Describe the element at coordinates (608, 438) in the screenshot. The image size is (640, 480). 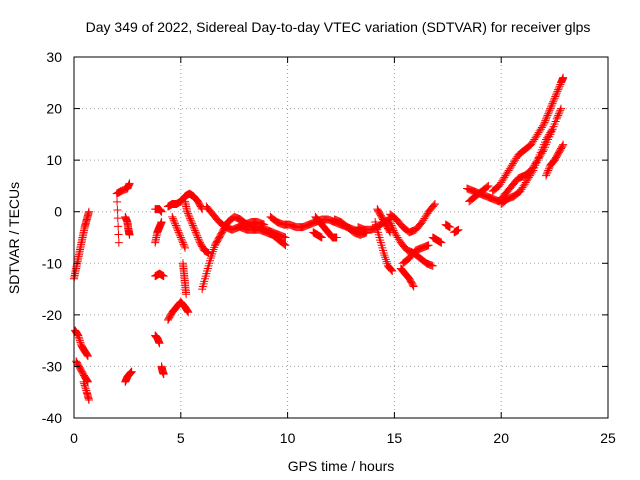
I see `x-tick-label: 25` at that location.